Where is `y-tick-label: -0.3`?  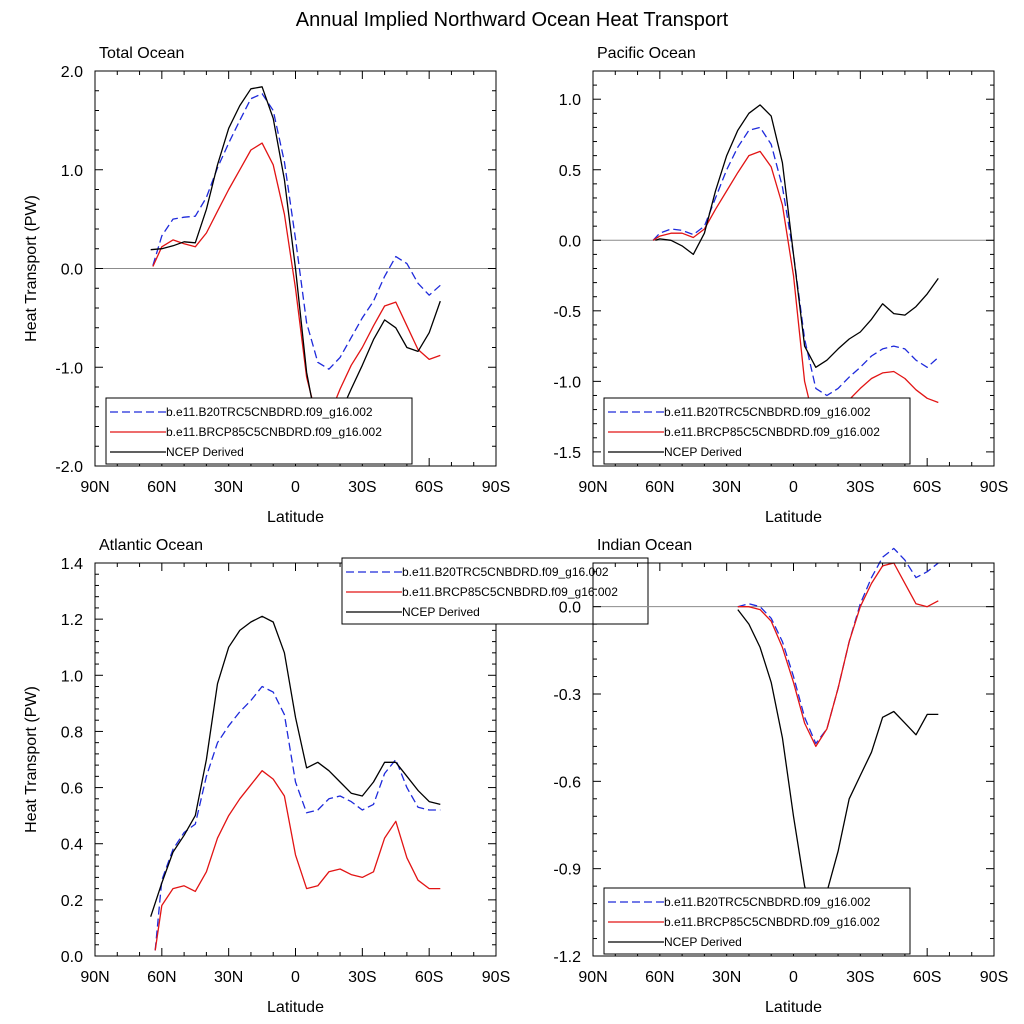
y-tick-label: -0.3 is located at coordinates (567, 695).